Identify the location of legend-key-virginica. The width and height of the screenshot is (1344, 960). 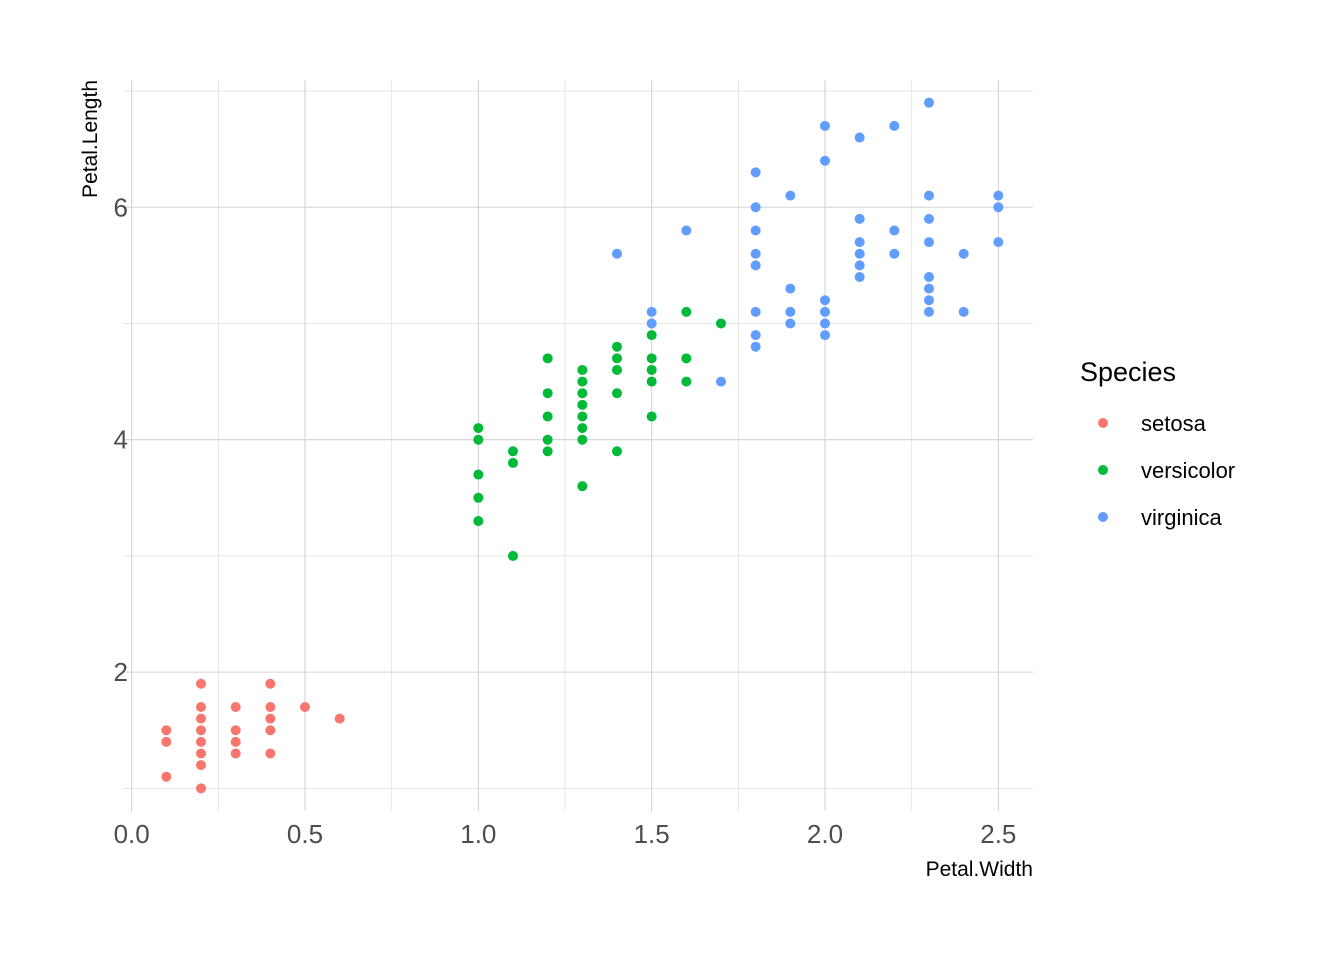
(1103, 517).